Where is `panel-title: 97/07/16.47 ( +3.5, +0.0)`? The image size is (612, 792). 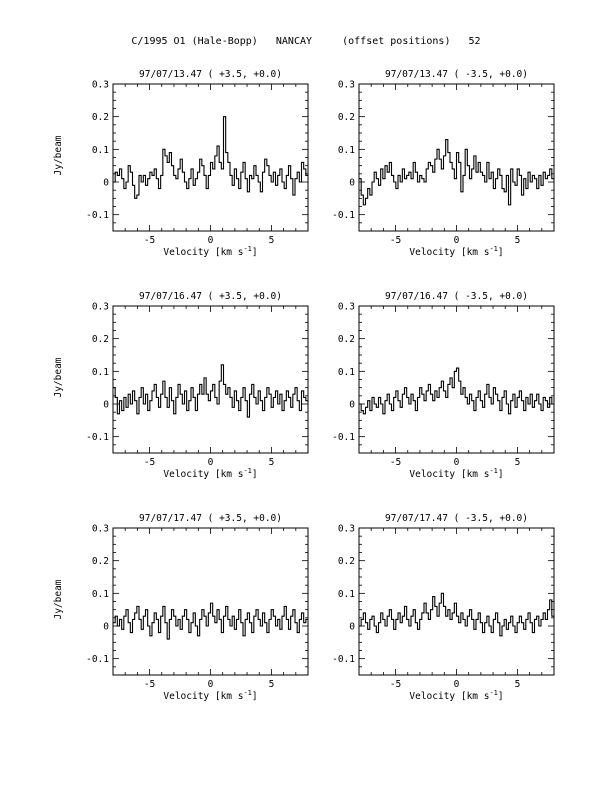
panel-title: 97/07/16.47 ( +3.5, +0.0) is located at coordinates (210, 296).